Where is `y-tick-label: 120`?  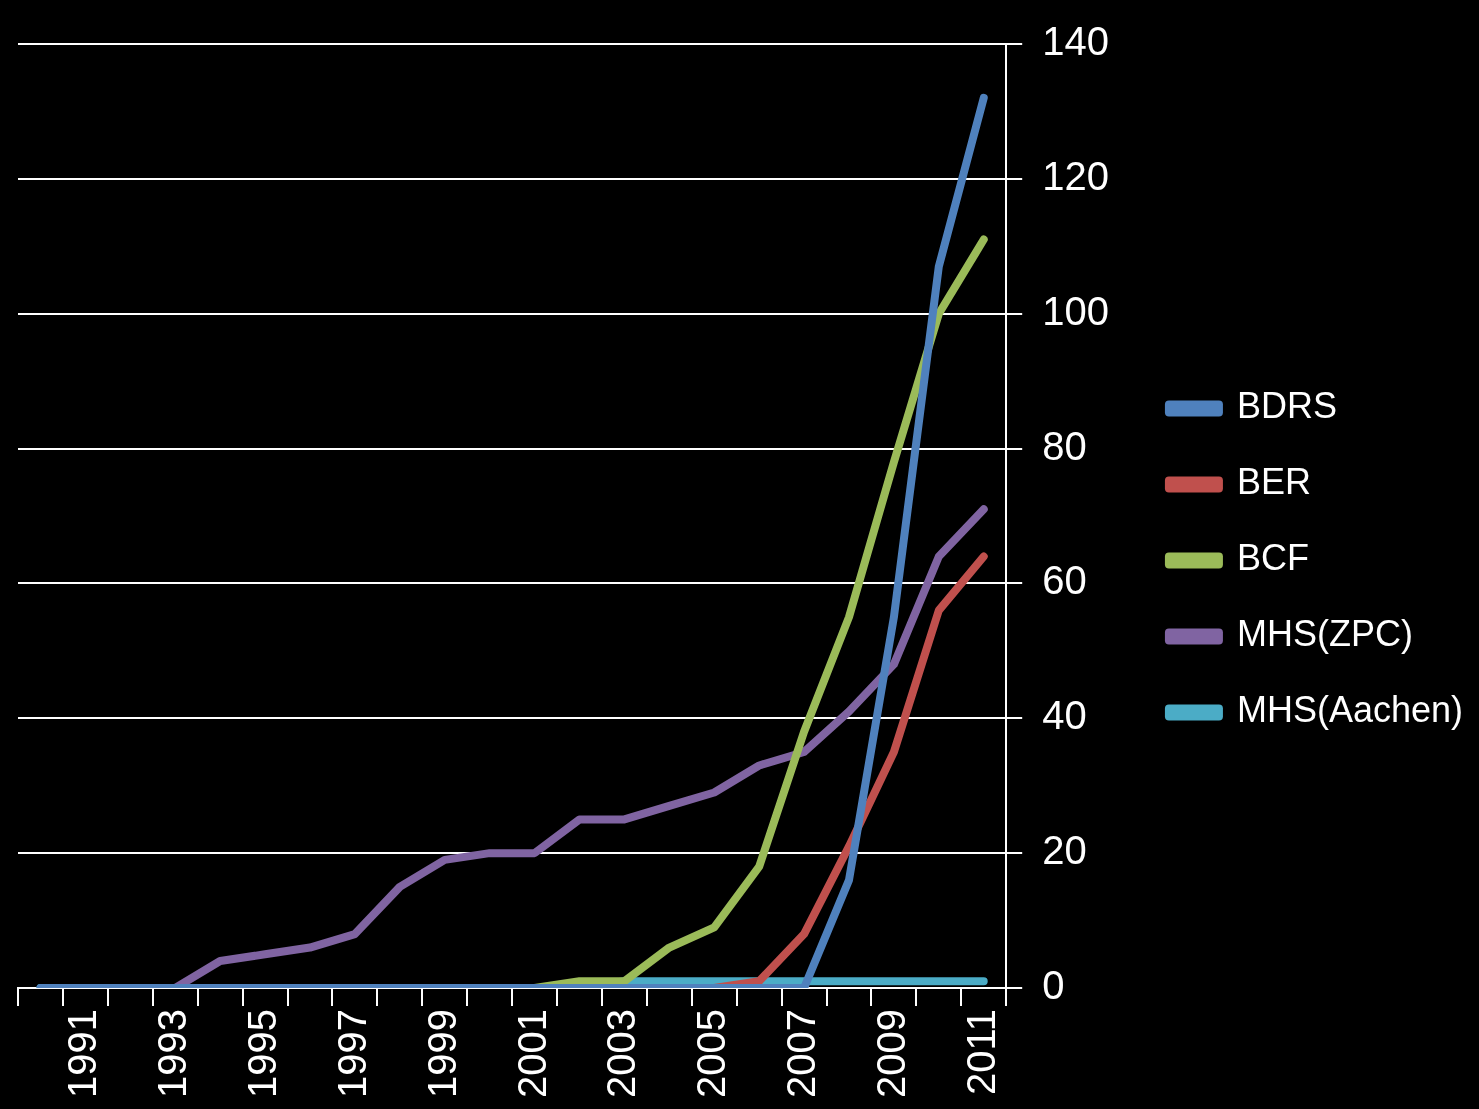
y-tick-label: 120 is located at coordinates (1075, 175).